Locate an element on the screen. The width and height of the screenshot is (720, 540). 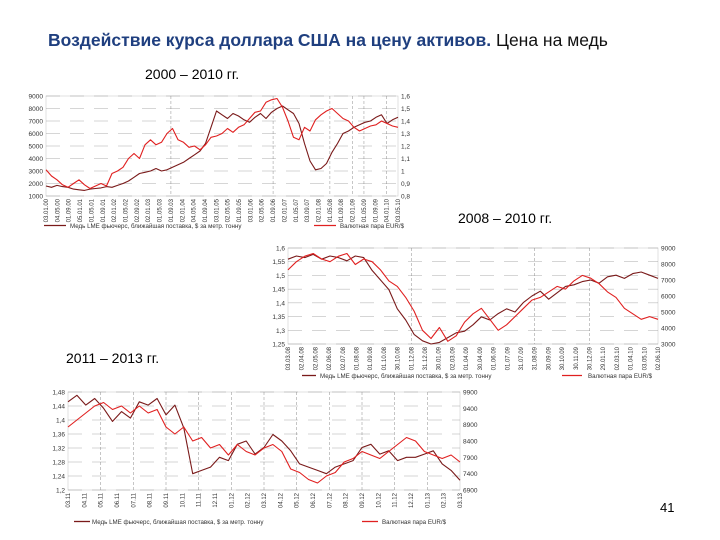
chart-2000-2010-x-tick: 05.01.01 is located at coordinates (81, 210).